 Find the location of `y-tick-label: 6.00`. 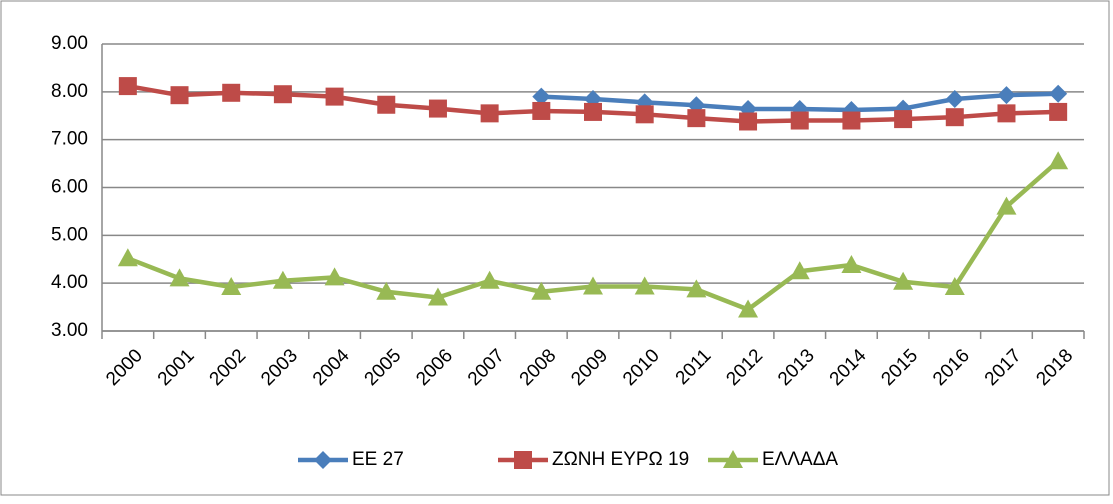

y-tick-label: 6.00 is located at coordinates (69, 187).